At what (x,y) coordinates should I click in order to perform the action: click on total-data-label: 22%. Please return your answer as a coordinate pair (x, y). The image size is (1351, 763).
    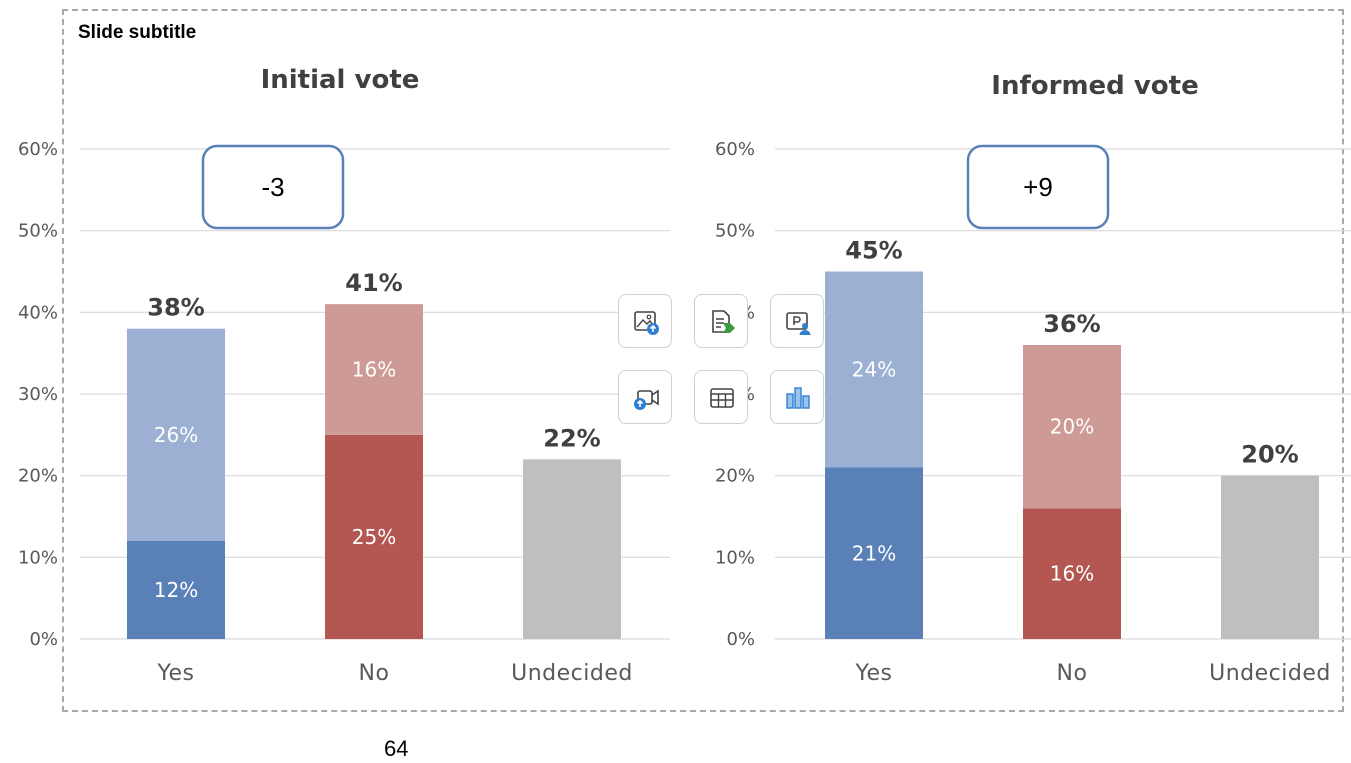
    Looking at the image, I should click on (571, 438).